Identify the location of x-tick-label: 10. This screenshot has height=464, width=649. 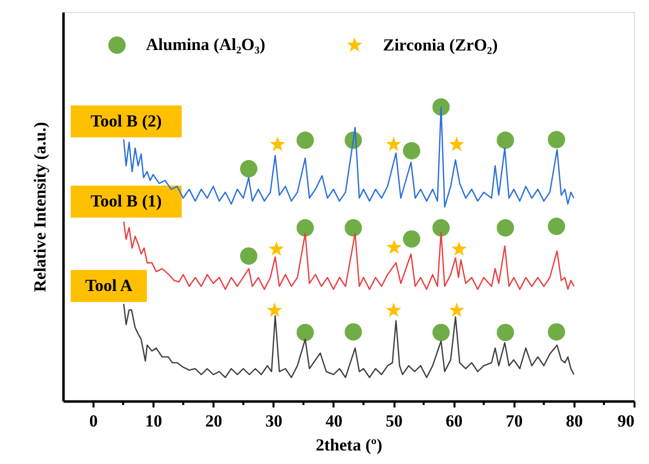
(153, 421).